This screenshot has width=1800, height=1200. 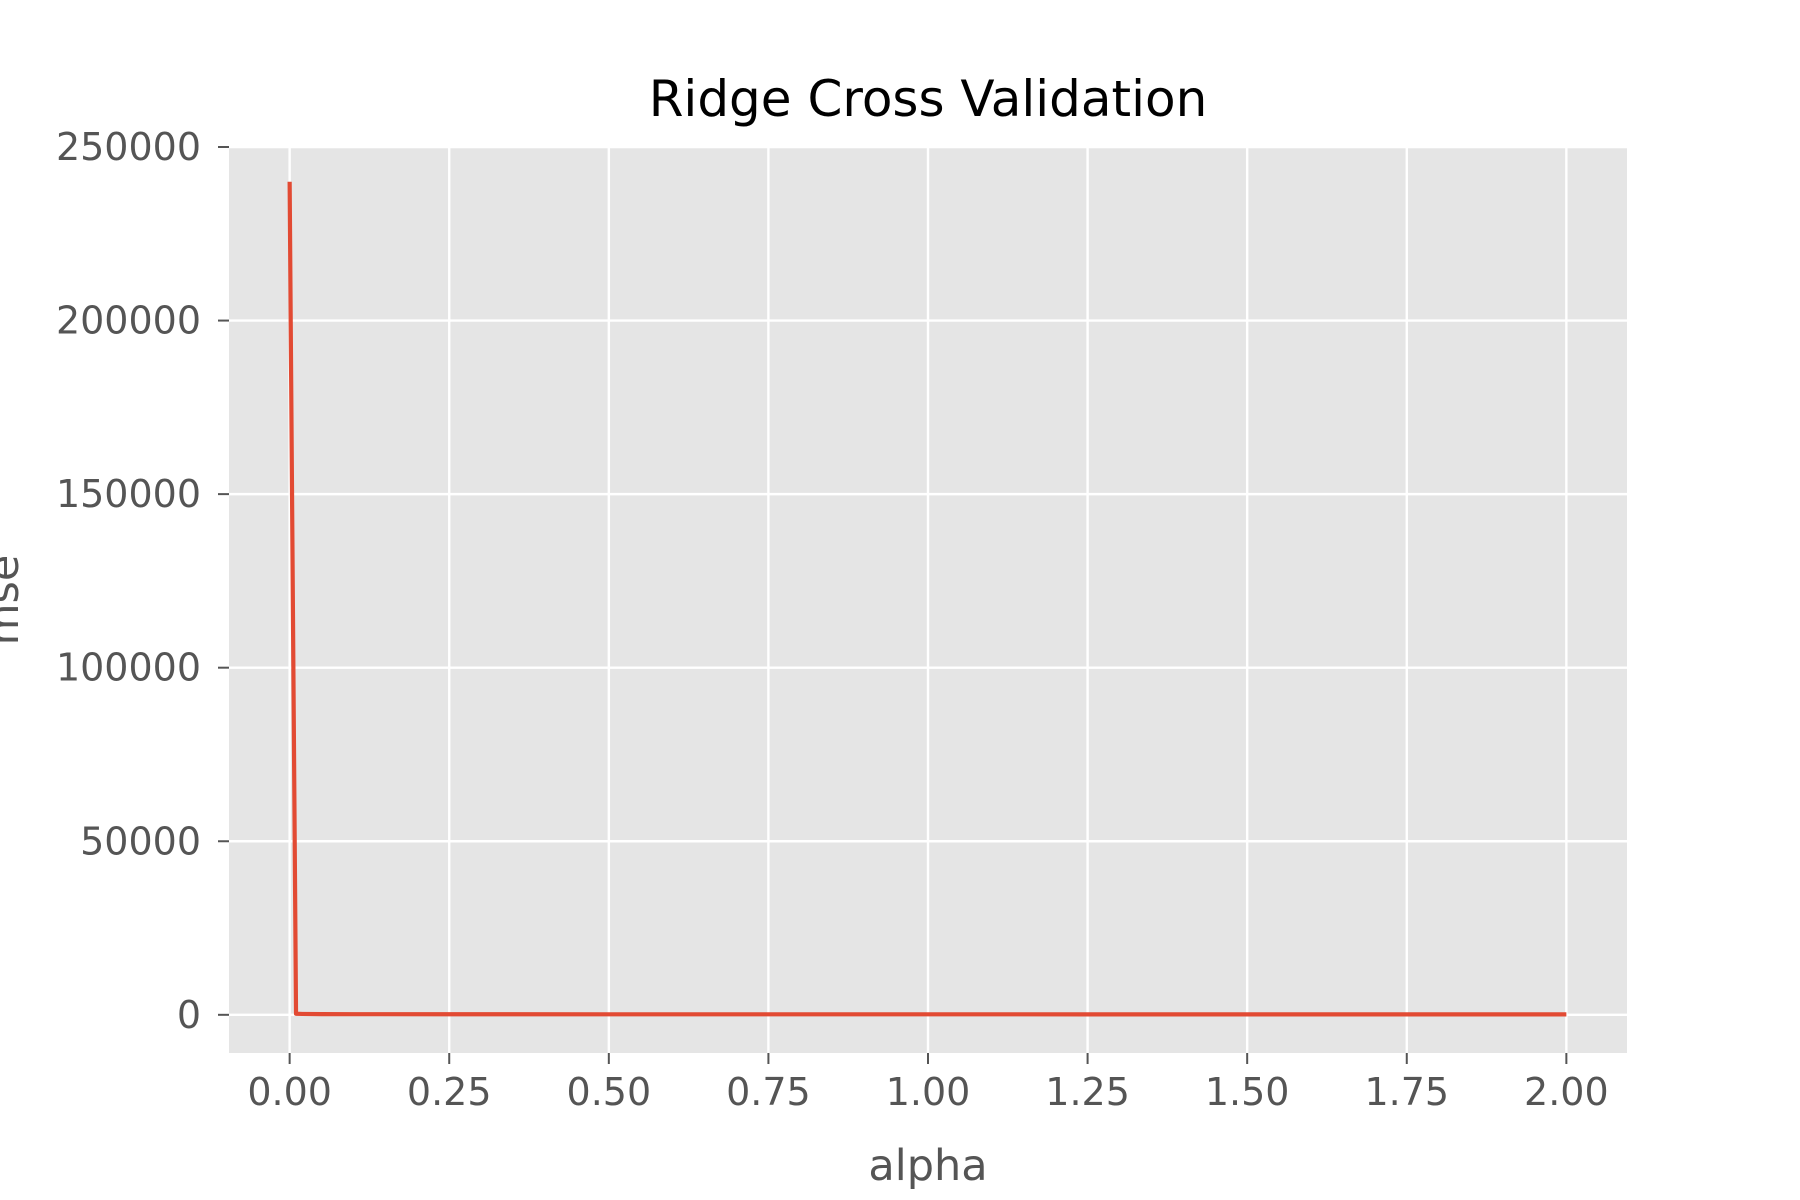 I want to click on x-tick-label: 0.50, so click(x=609, y=1092).